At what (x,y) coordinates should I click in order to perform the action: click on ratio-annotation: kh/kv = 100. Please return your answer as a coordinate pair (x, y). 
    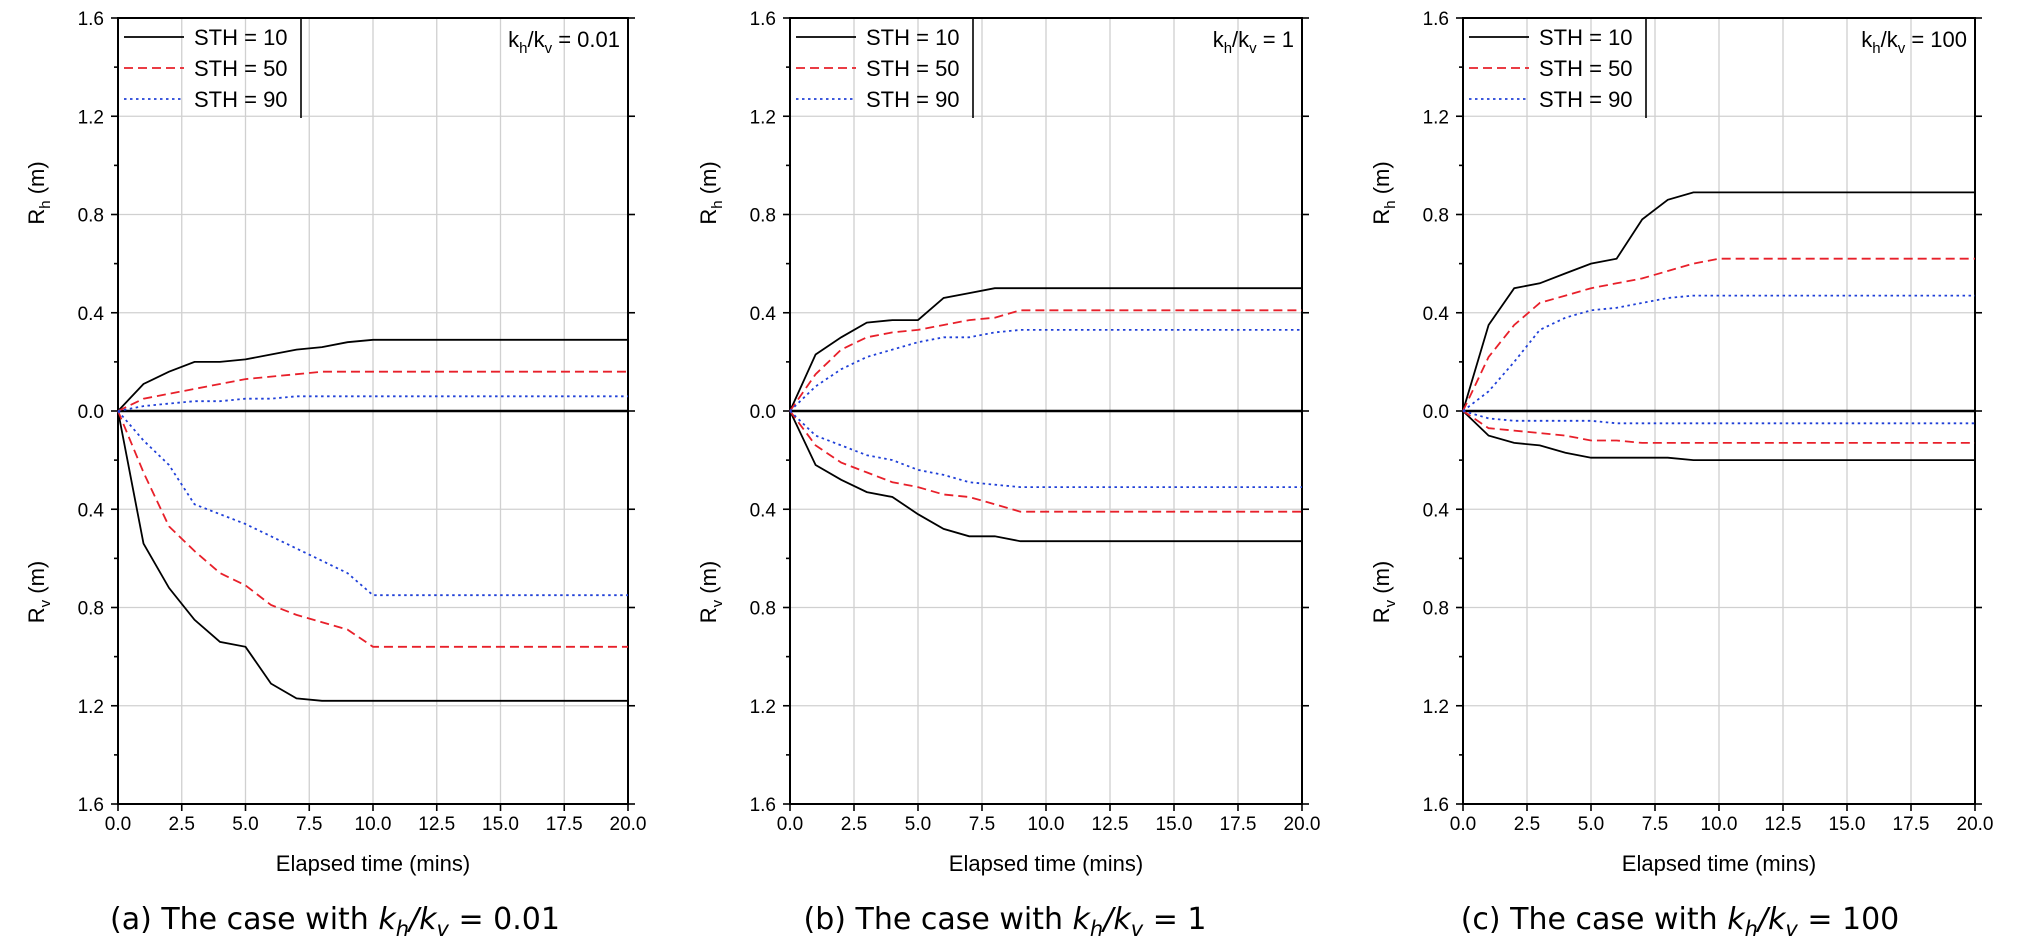
    Looking at the image, I should click on (1914, 42).